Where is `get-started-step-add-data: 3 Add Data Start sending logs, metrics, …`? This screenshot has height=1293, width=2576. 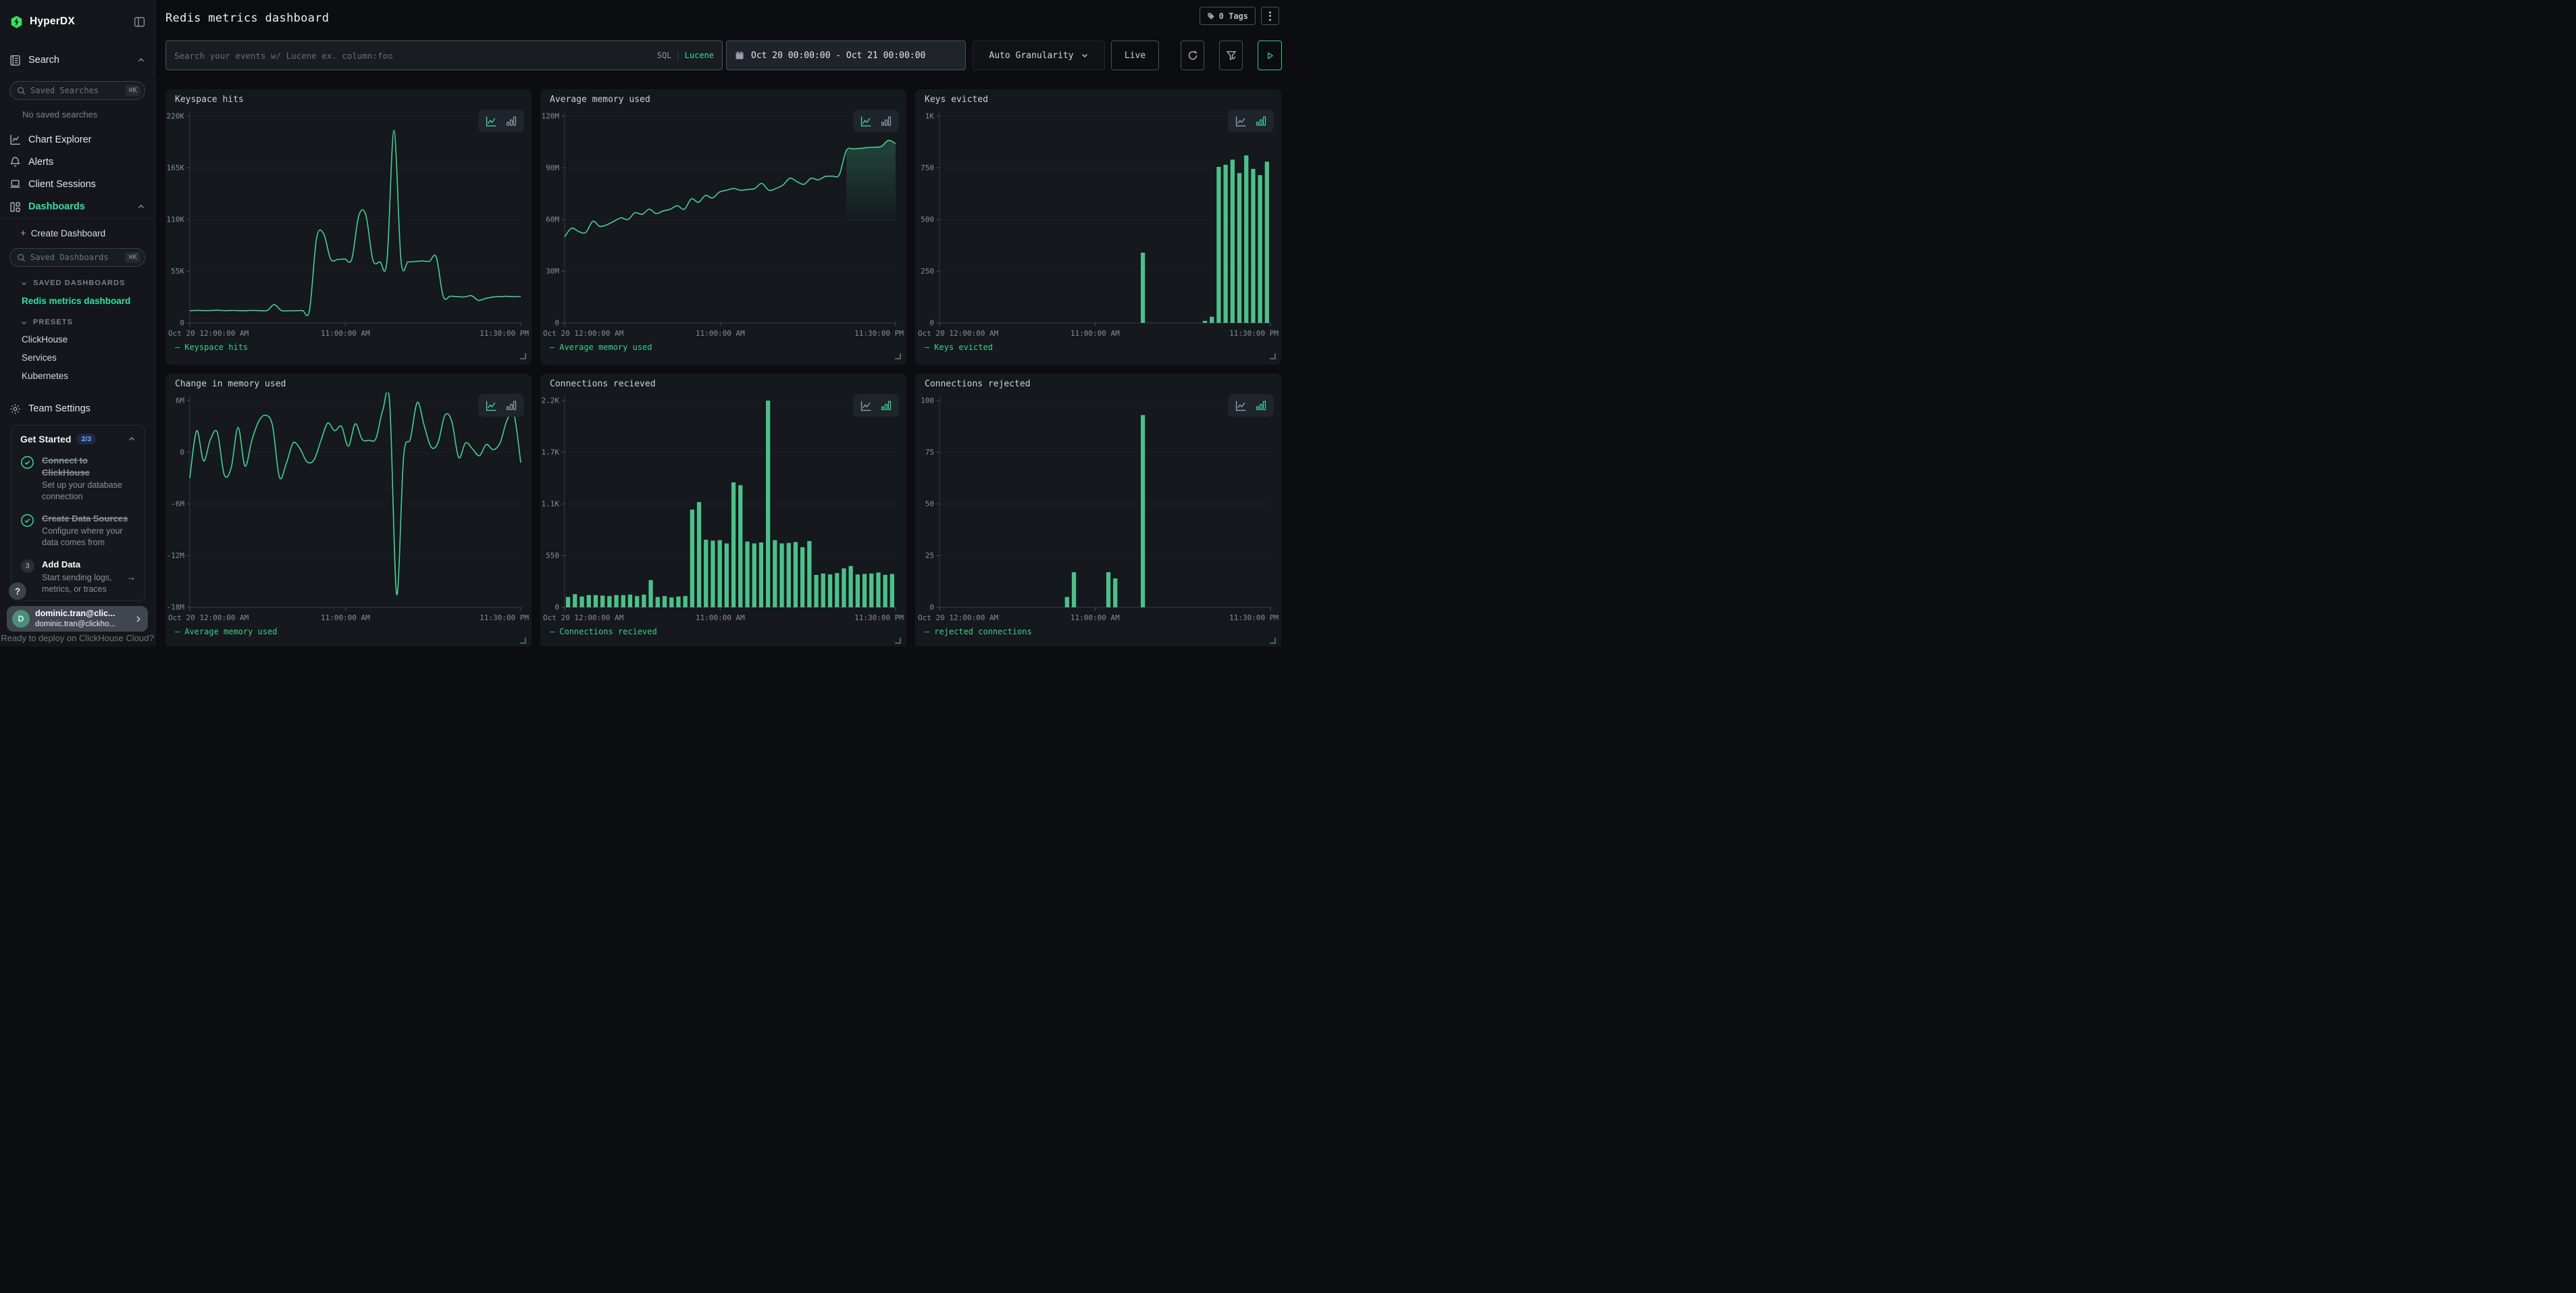
get-started-step-add-data: 3 Add Data Start sending logs, metrics, … is located at coordinates (78, 576).